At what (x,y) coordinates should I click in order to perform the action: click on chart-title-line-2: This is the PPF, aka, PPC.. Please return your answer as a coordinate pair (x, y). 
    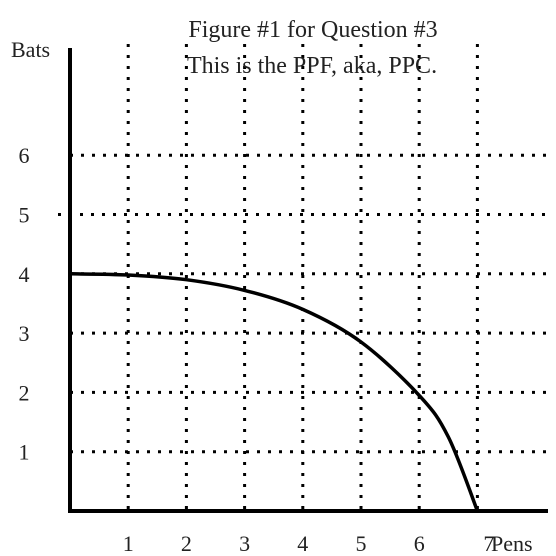
    Looking at the image, I should click on (312, 66).